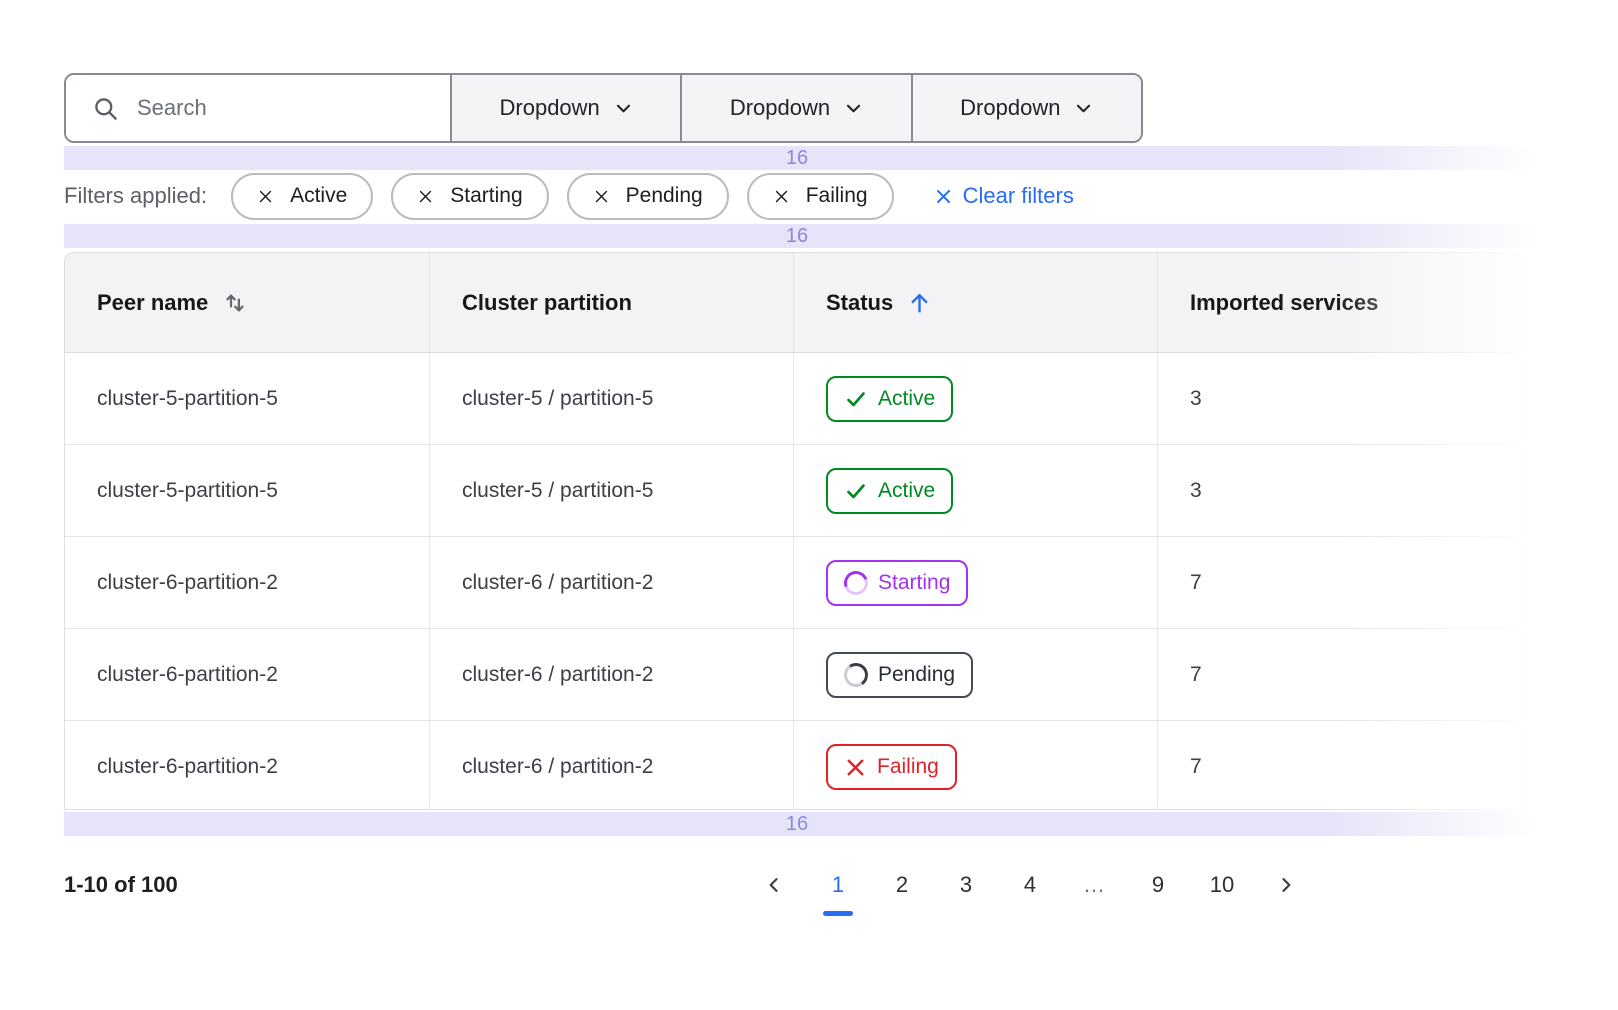 This screenshot has width=1618, height=1010. What do you see at coordinates (319, 195) in the screenshot?
I see `filter-chip-label: Active` at bounding box center [319, 195].